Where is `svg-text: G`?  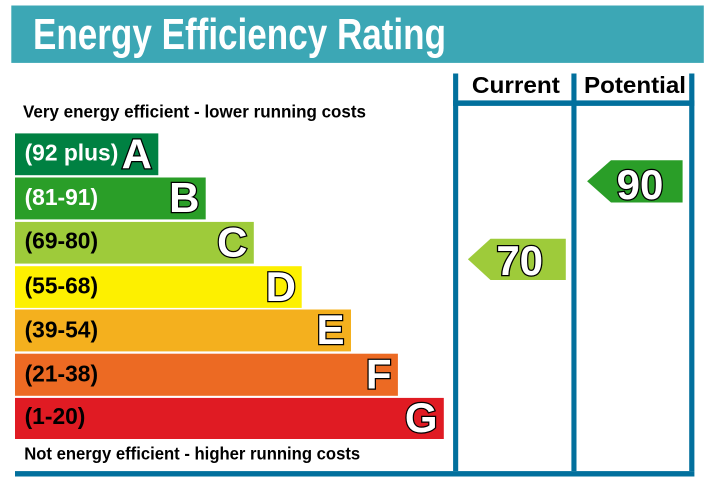 svg-text: G is located at coordinates (421, 417).